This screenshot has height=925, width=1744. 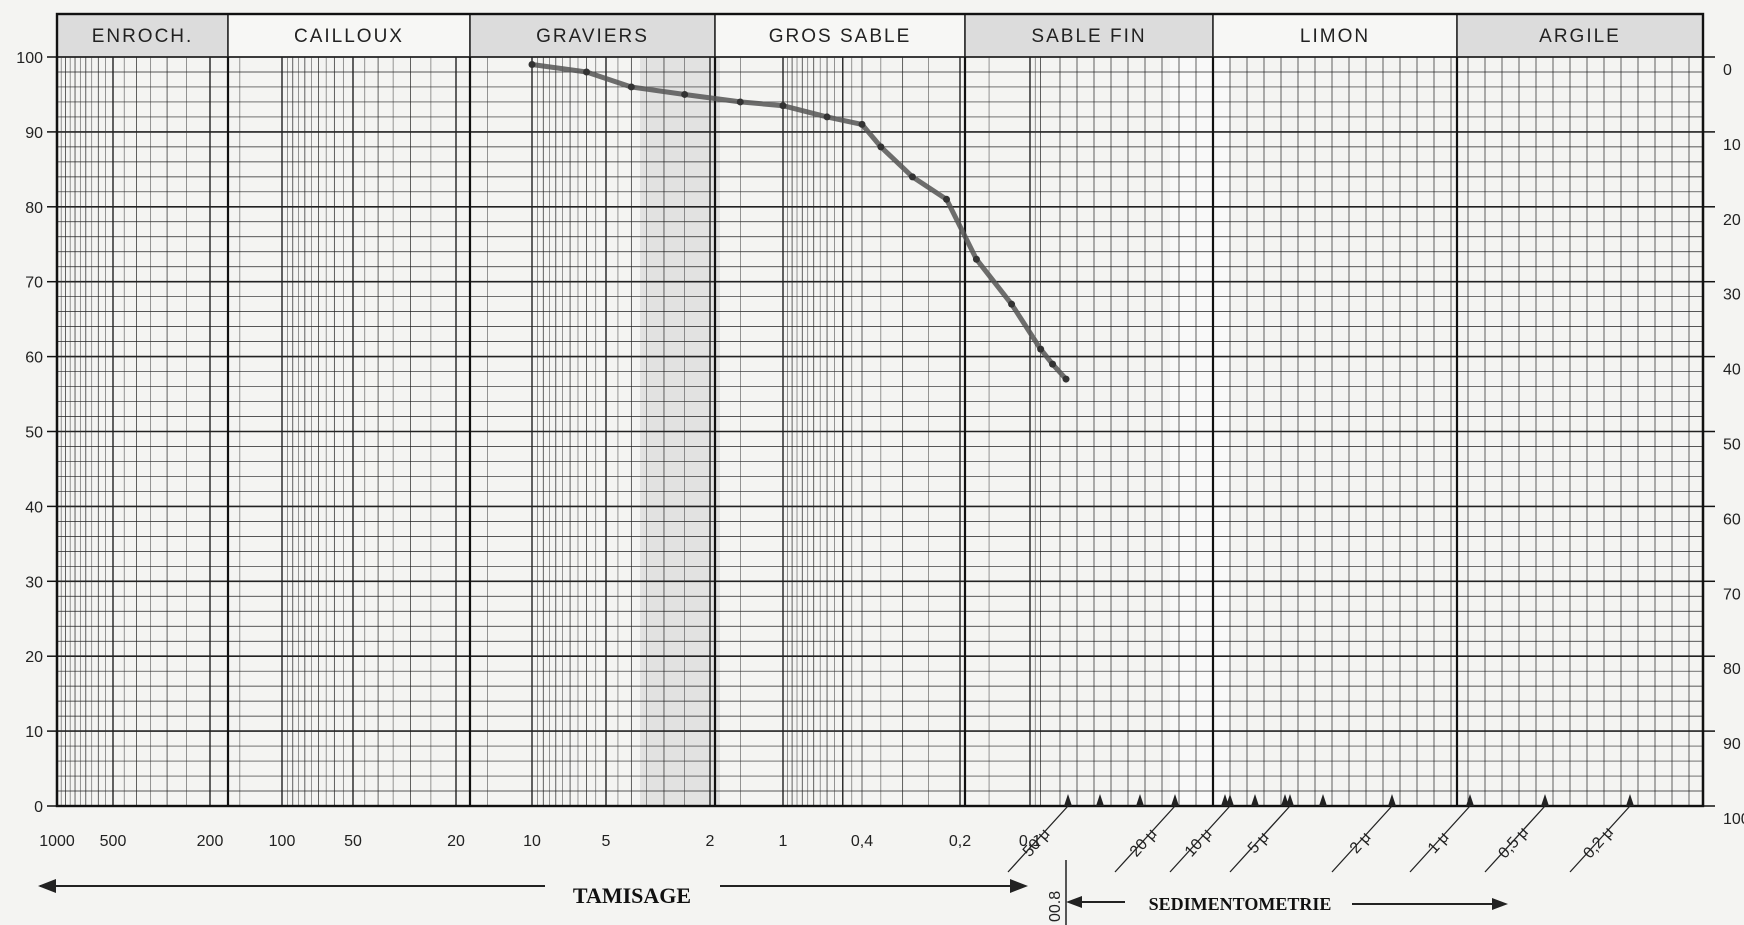 I want to click on x-tick-label: 200, so click(x=210, y=841).